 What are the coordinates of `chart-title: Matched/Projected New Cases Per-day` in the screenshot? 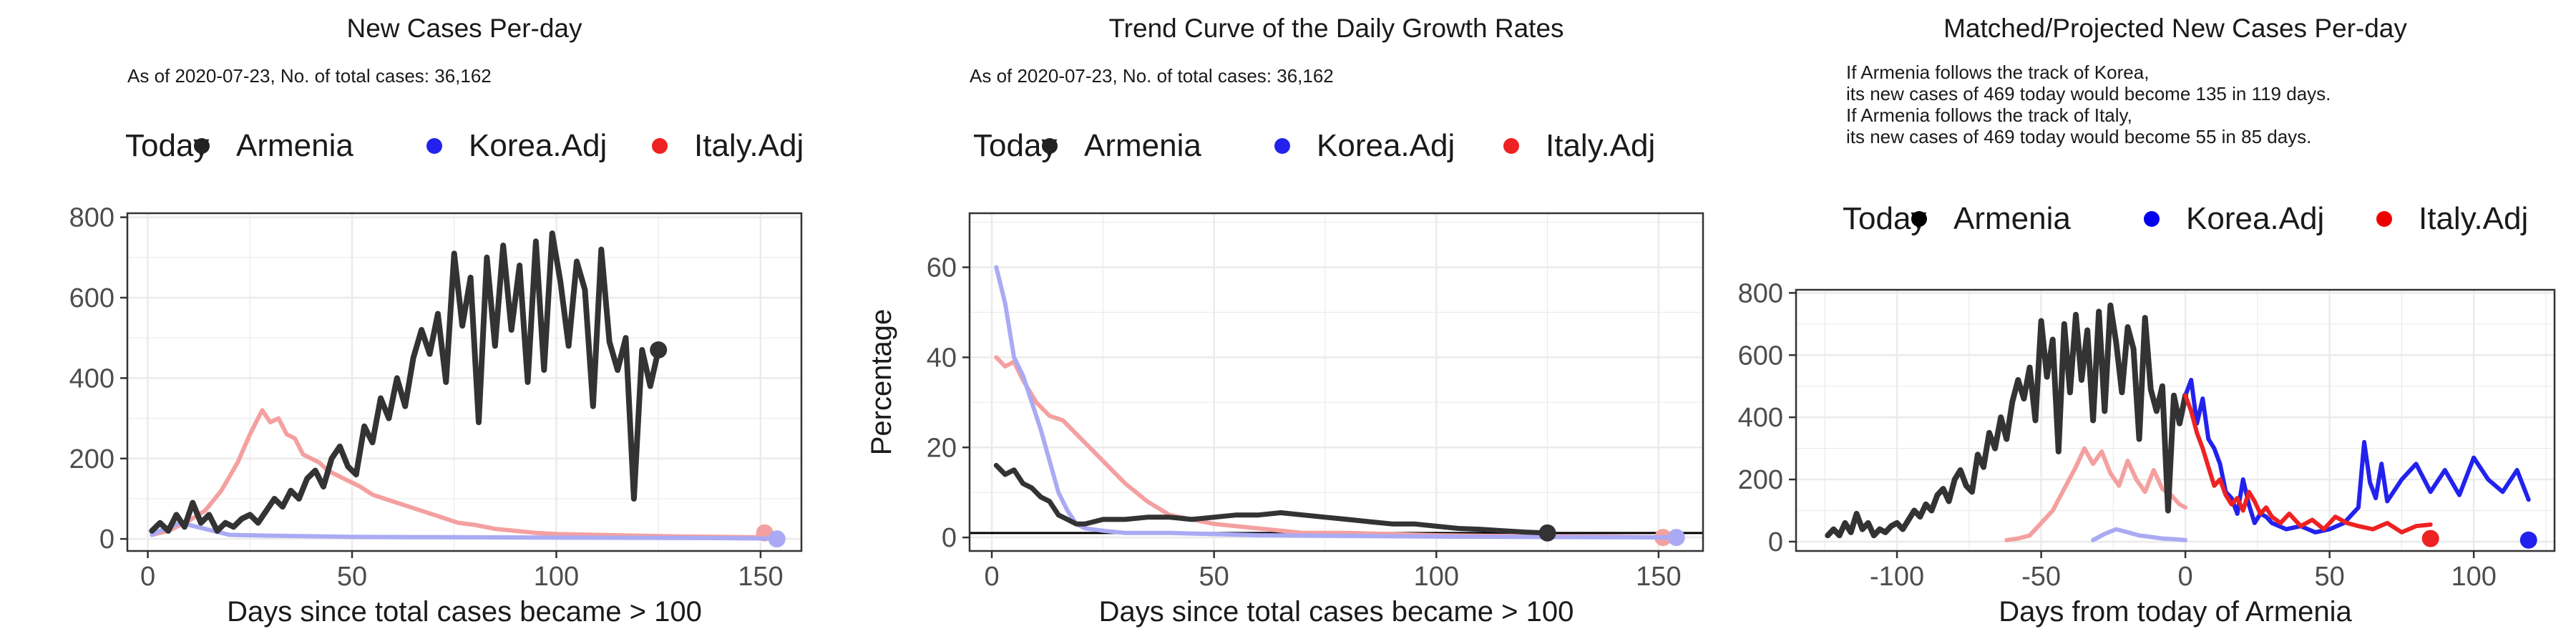 It's located at (2175, 28).